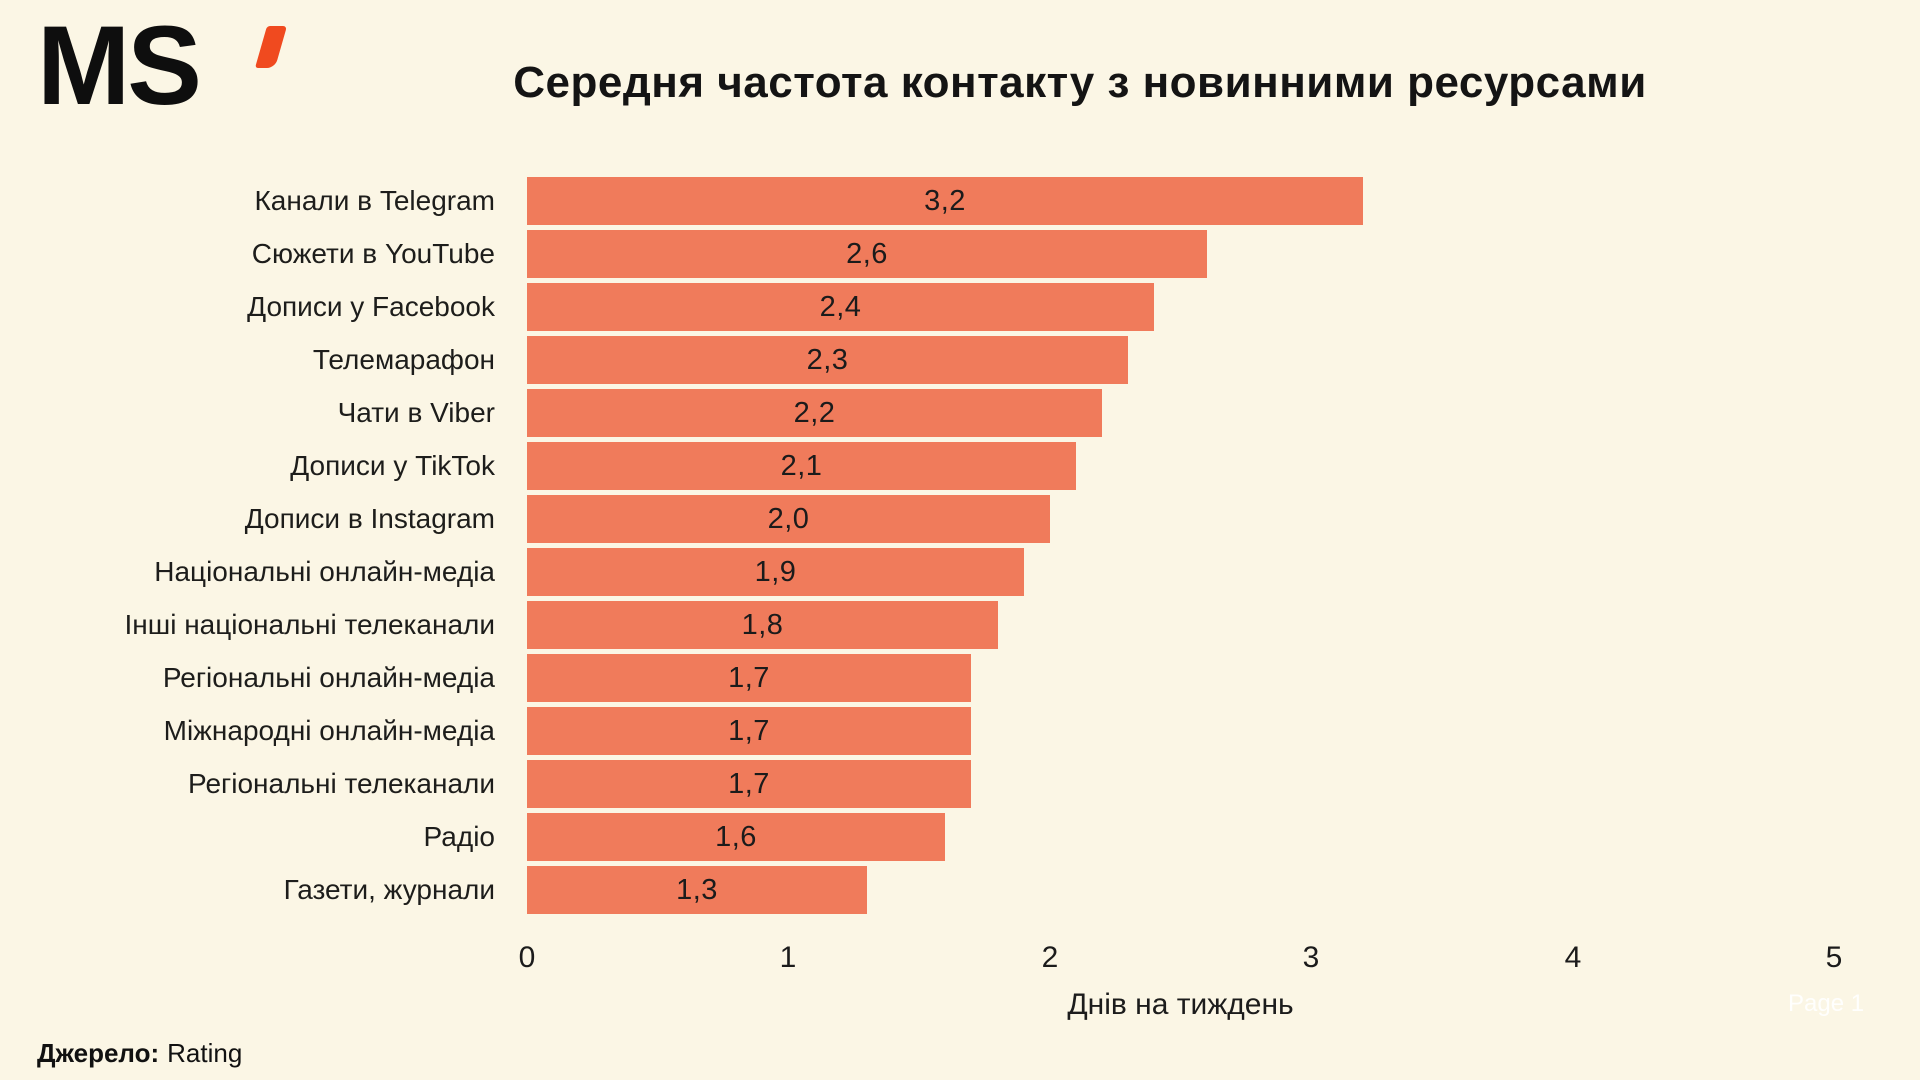 The height and width of the screenshot is (1080, 1920). I want to click on category-label: Чати в Viber, so click(416, 412).